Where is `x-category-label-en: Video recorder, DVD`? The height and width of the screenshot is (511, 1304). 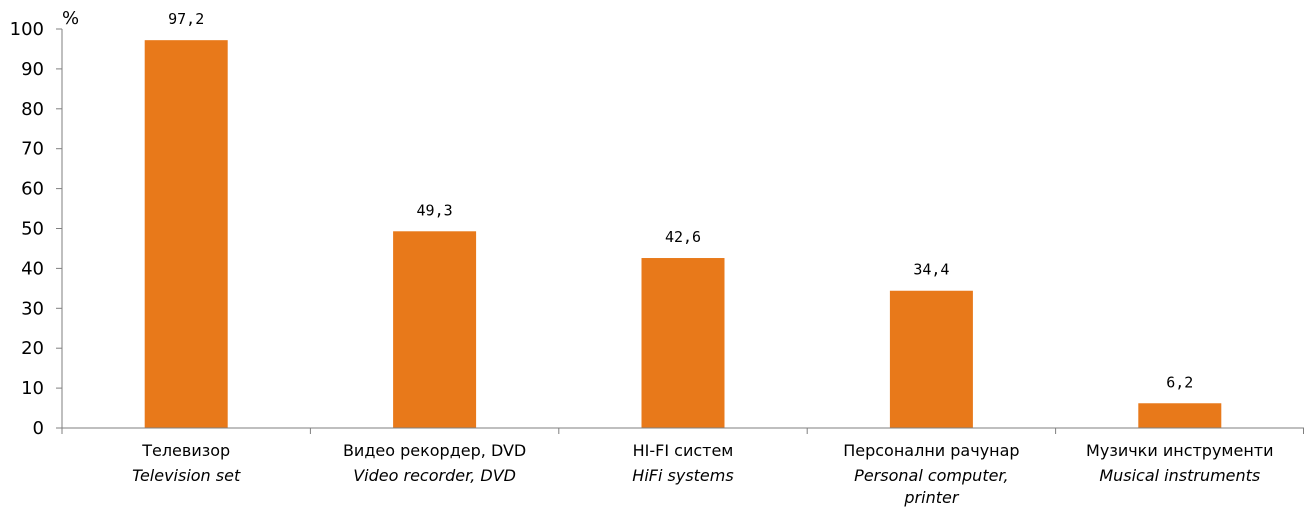
x-category-label-en: Video recorder, DVD is located at coordinates (434, 475).